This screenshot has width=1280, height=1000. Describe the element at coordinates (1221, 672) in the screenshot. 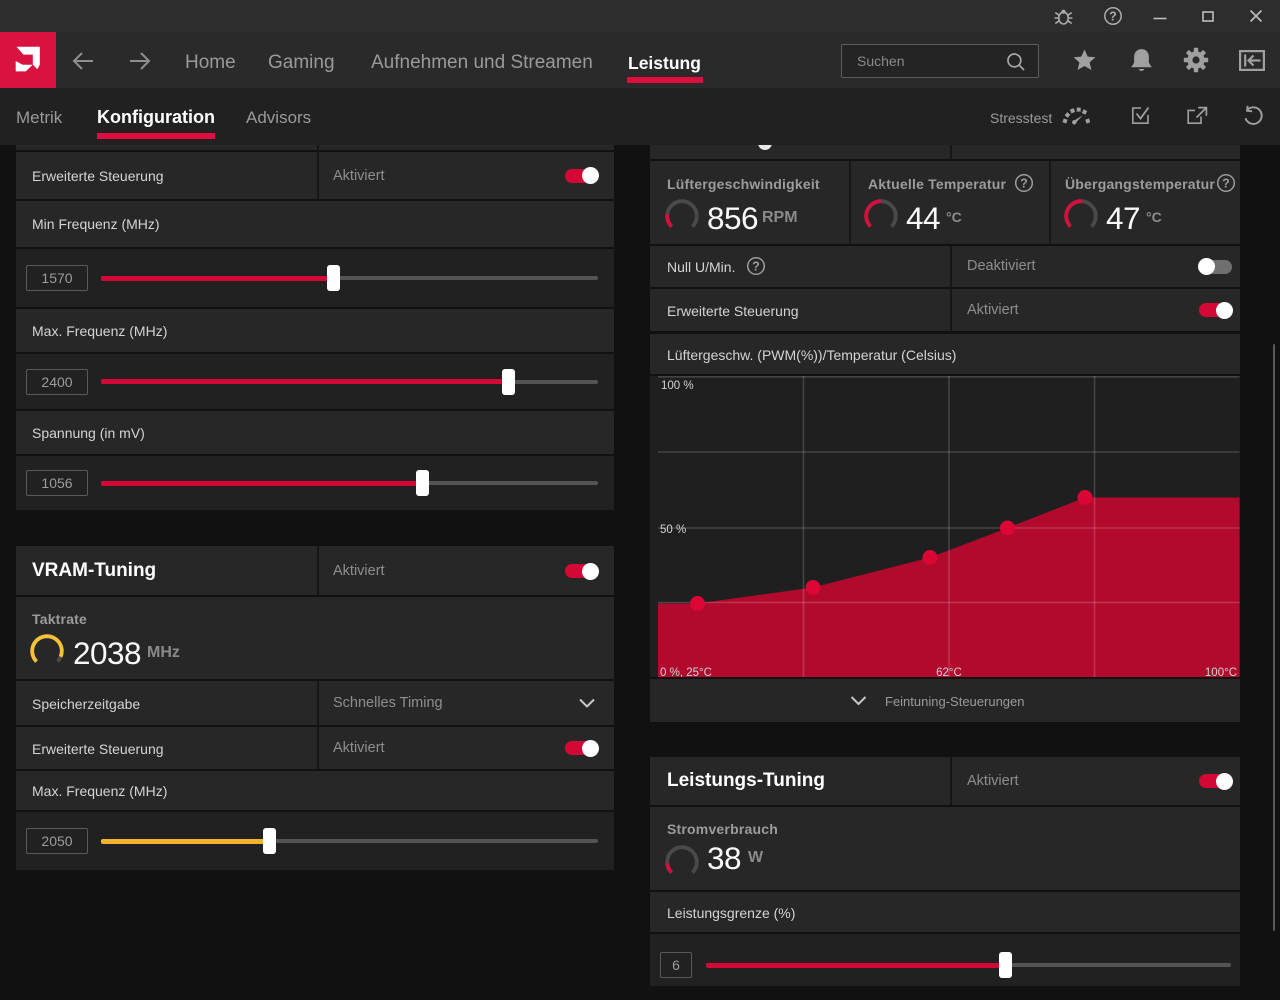

I see `svg-text: 100°C` at that location.